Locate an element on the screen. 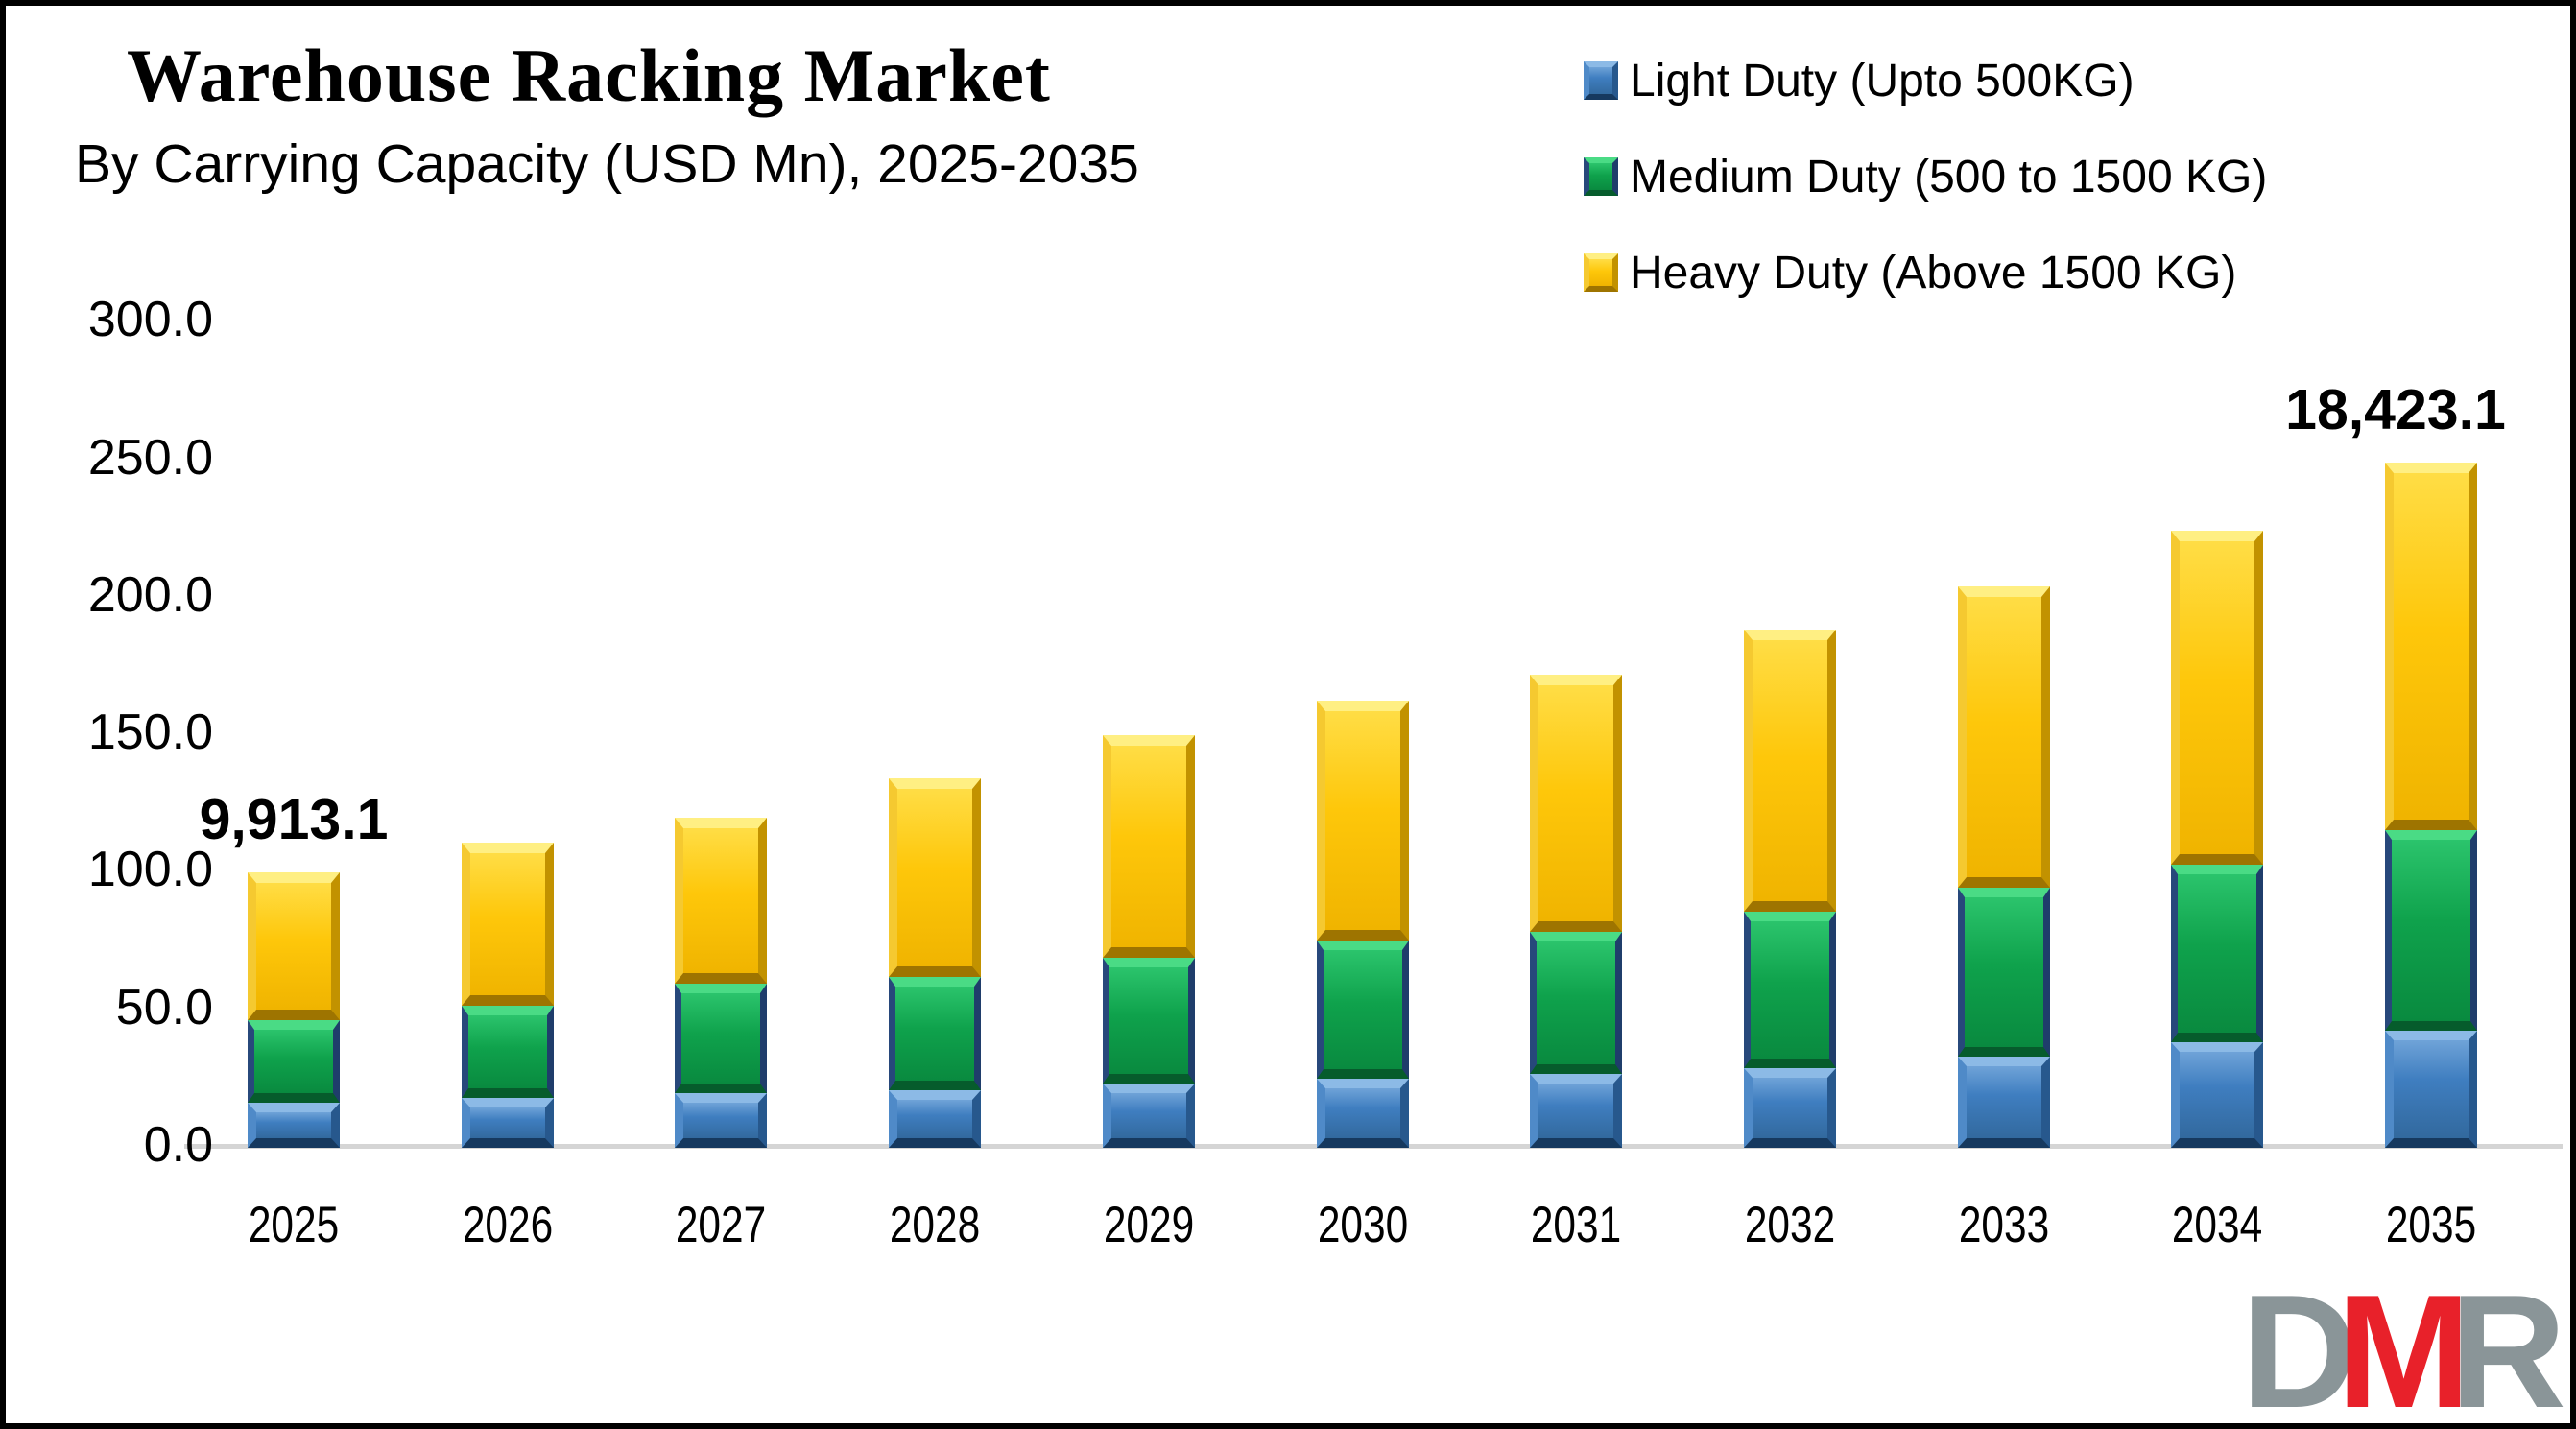  x-axis-tick-label: 2025 is located at coordinates (294, 1225).